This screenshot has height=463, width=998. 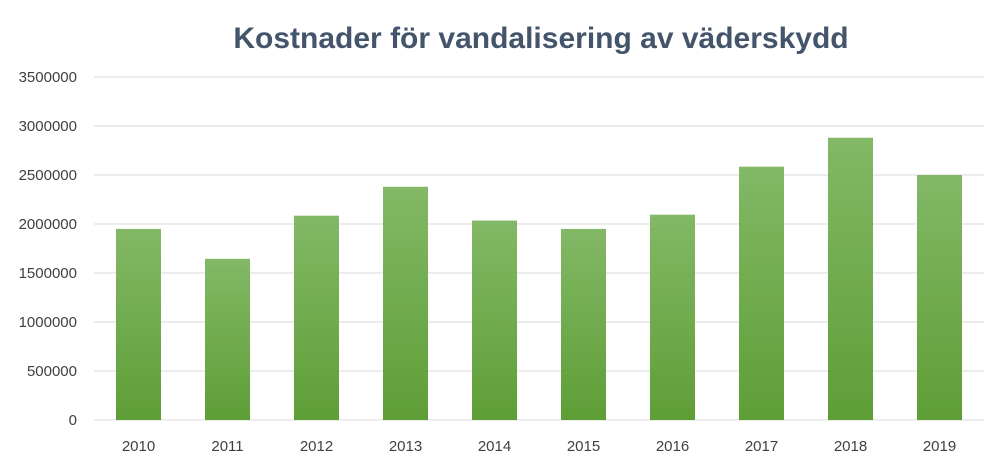 What do you see at coordinates (761, 293) in the screenshot?
I see `bar-2017` at bounding box center [761, 293].